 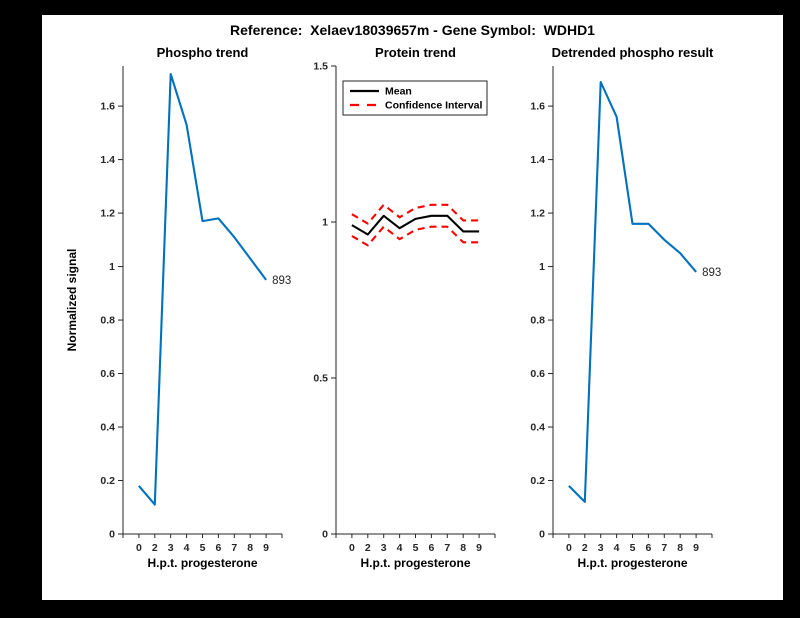 I want to click on y-tick-label: 1.5, so click(x=320, y=67).